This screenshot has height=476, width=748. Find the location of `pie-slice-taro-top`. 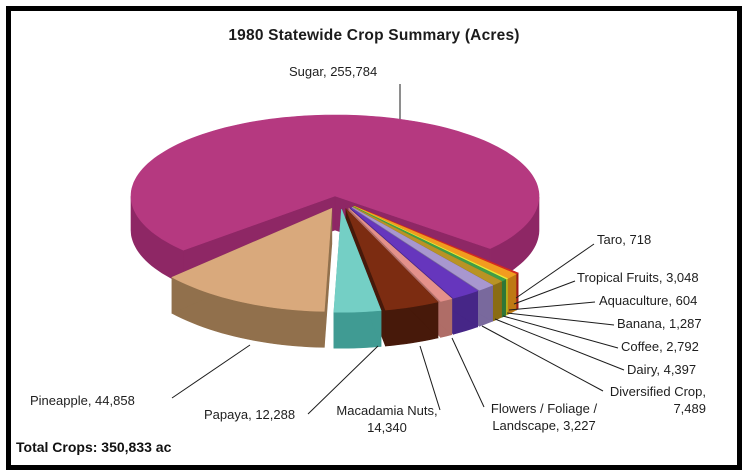

pie-slice-taro-top is located at coordinates (436, 240).